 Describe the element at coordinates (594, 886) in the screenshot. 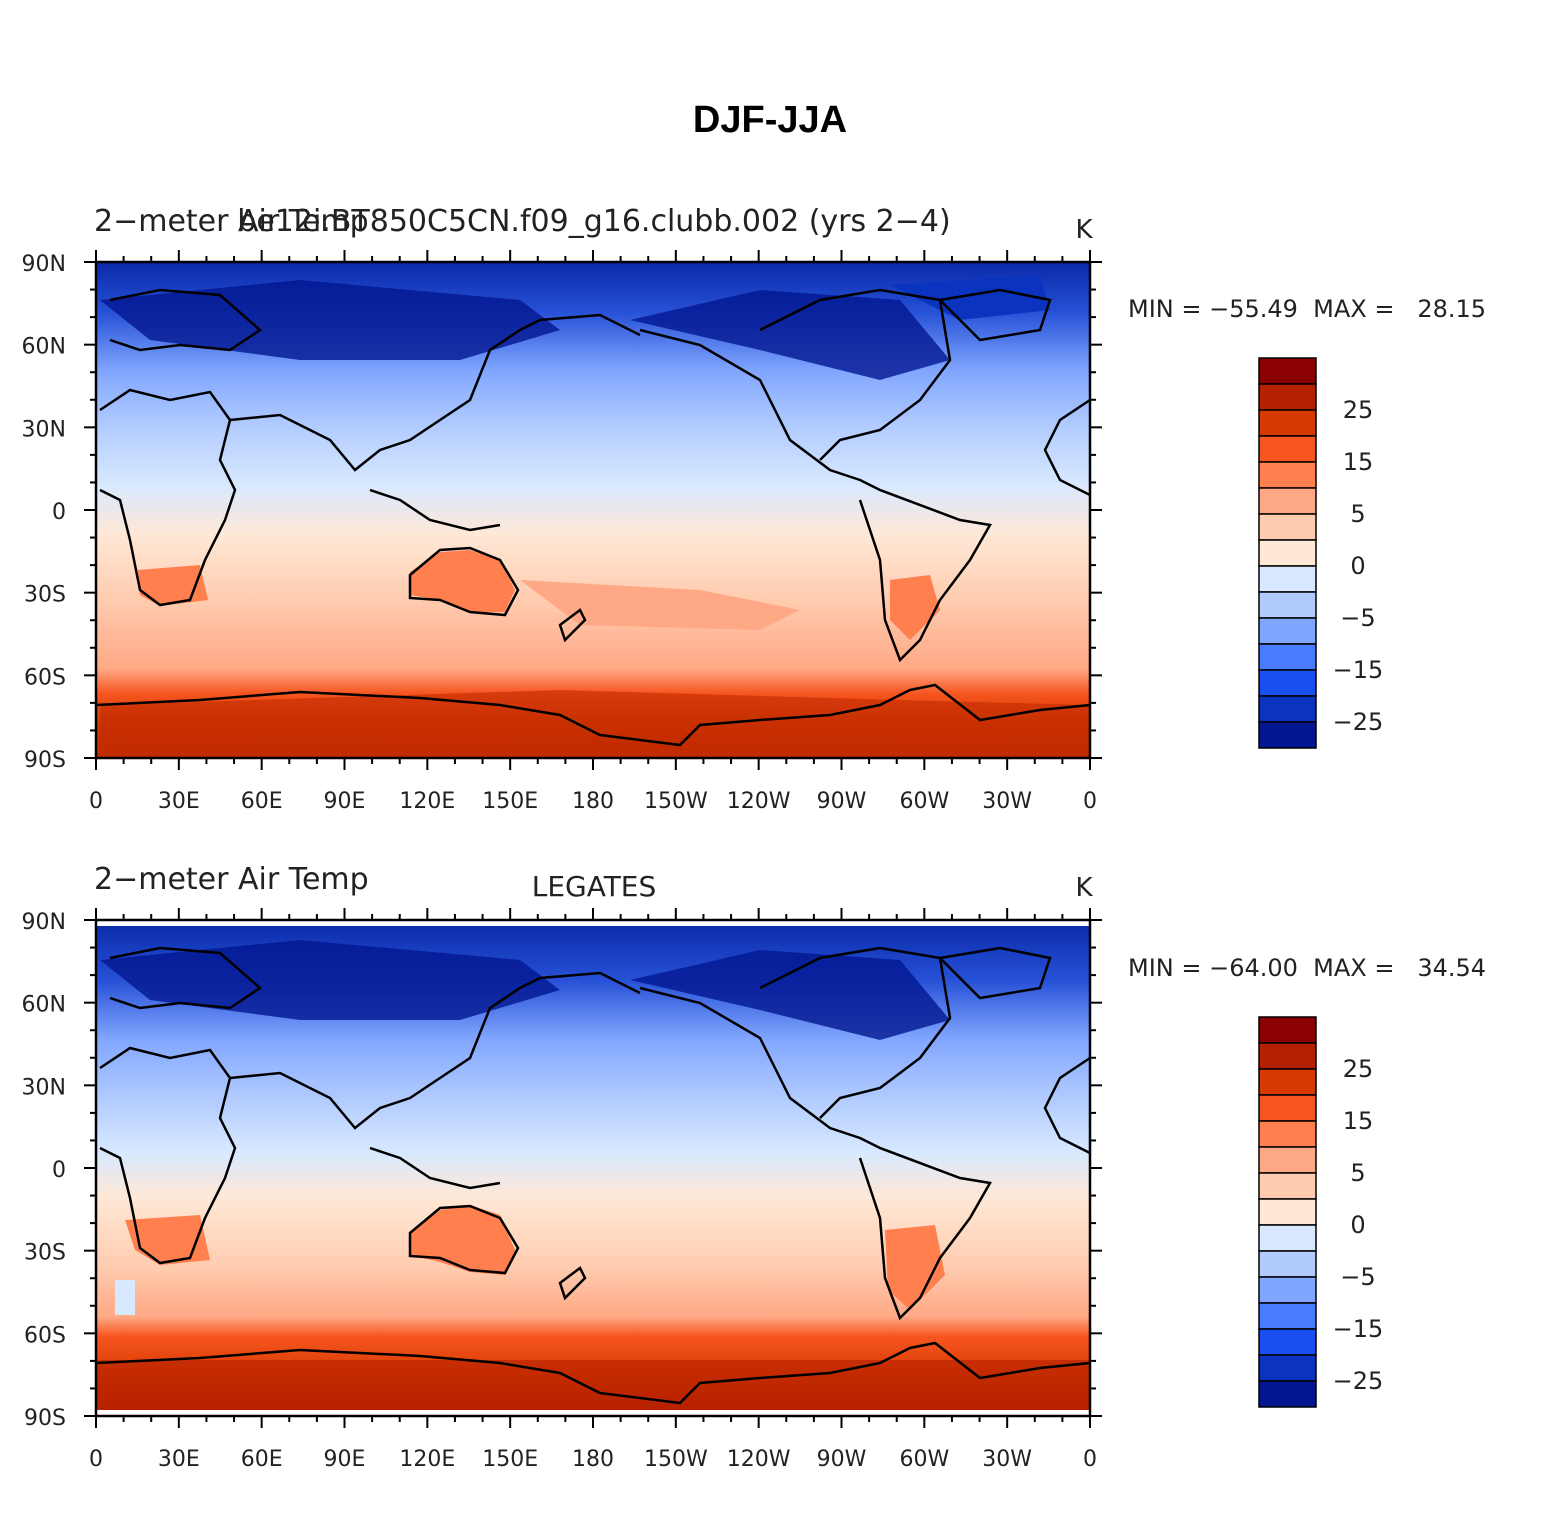

I see `panel-center-label: LEGATES` at that location.